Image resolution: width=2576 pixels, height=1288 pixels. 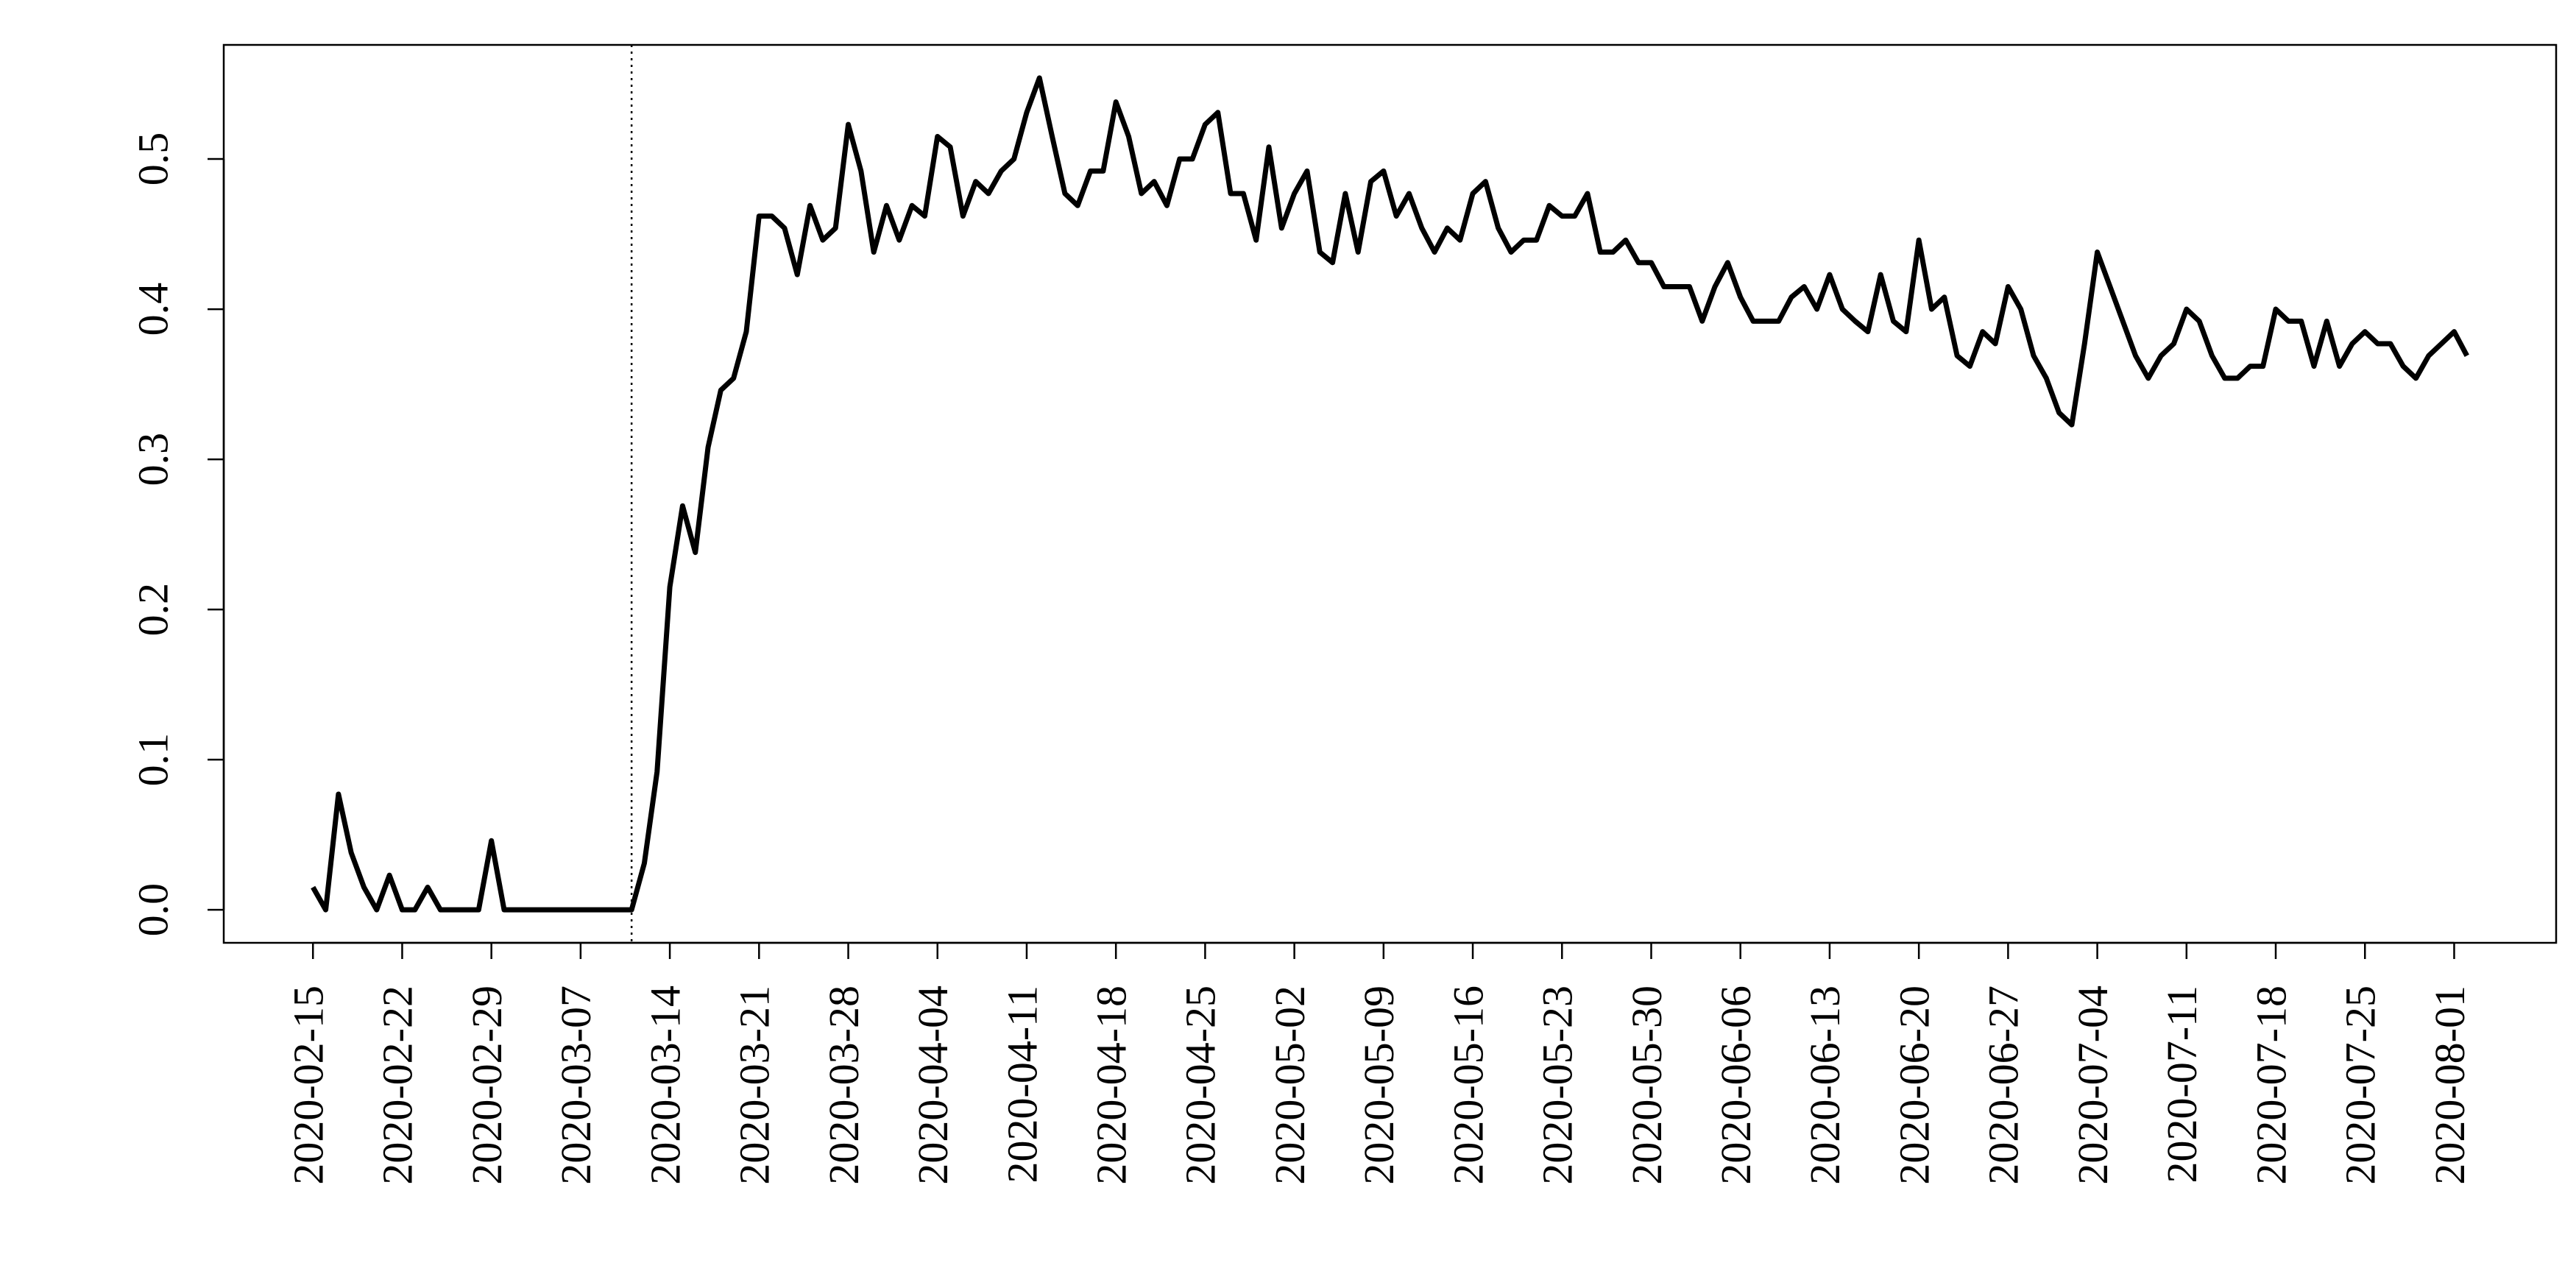 I want to click on y-tick-label: 0.3, so click(x=153, y=460).